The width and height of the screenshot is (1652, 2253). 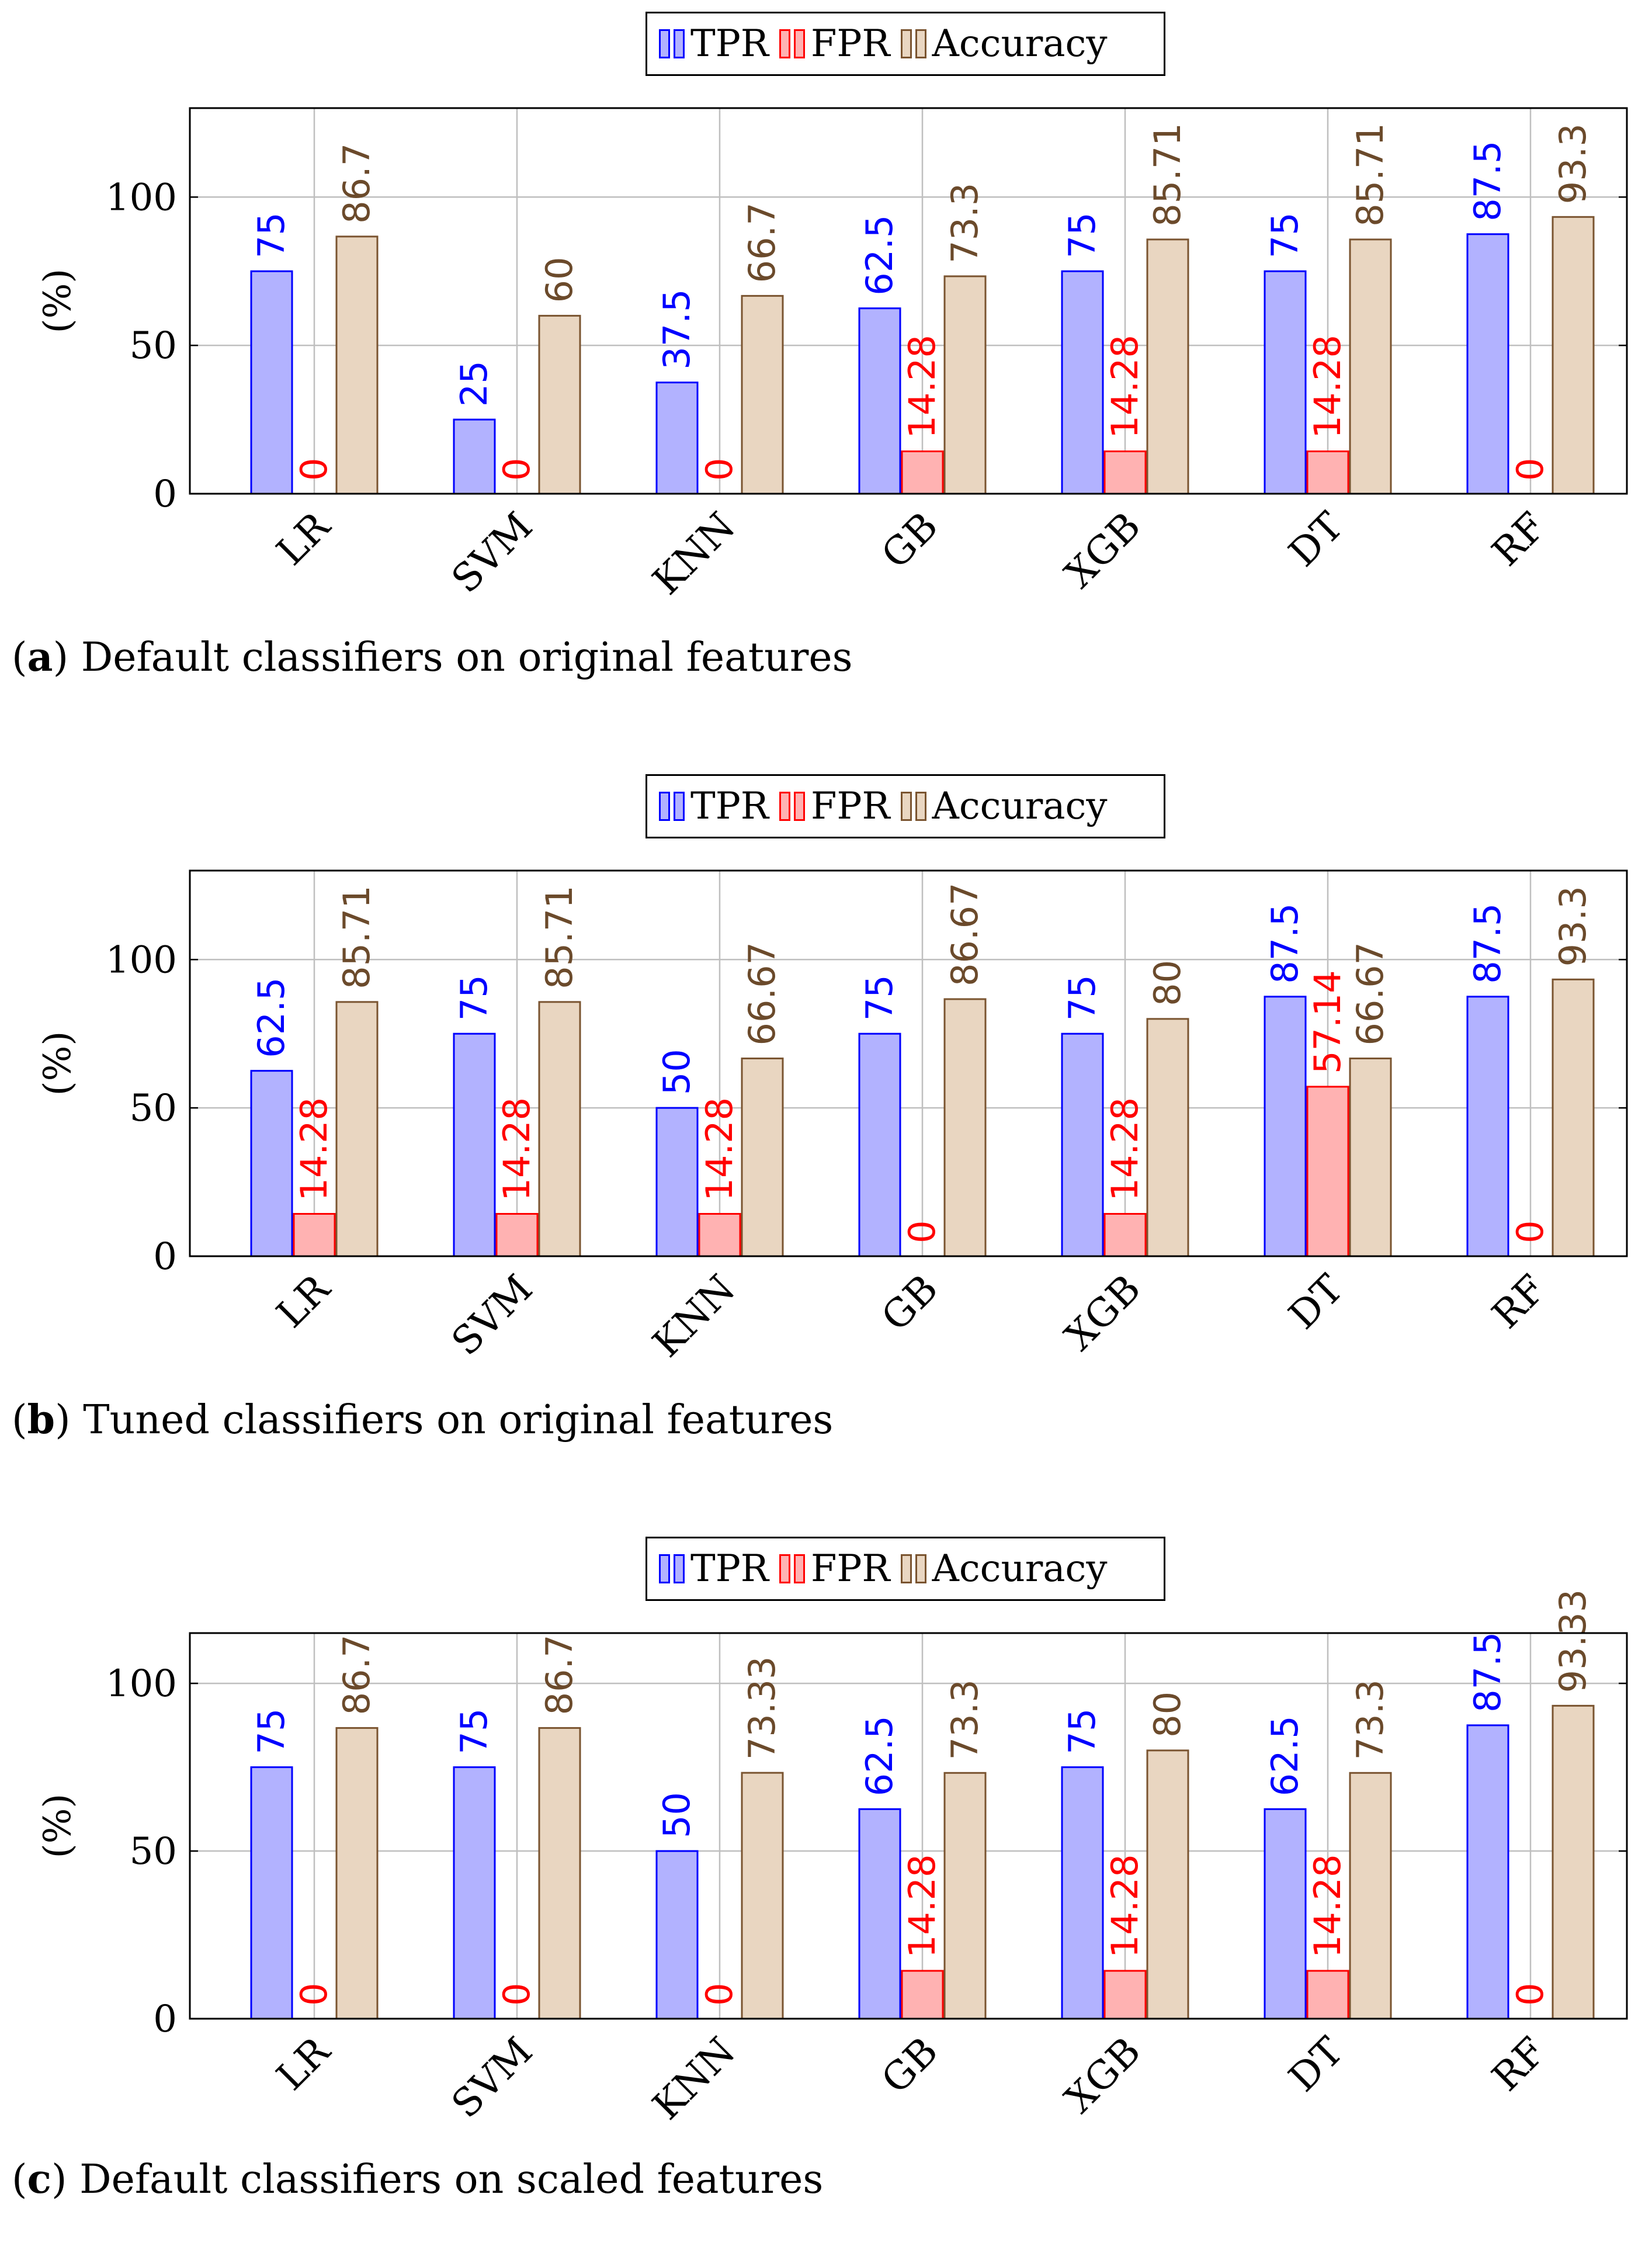 What do you see at coordinates (458, 1420) in the screenshot?
I see `caption-text: Tuned classifiers on original features` at bounding box center [458, 1420].